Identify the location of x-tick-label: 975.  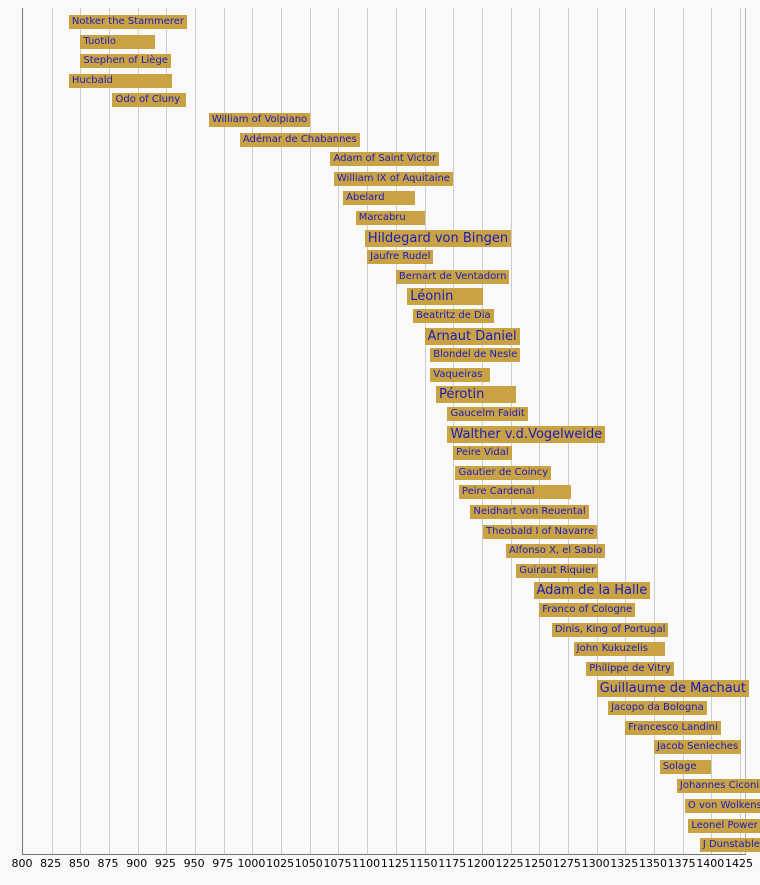
(223, 863).